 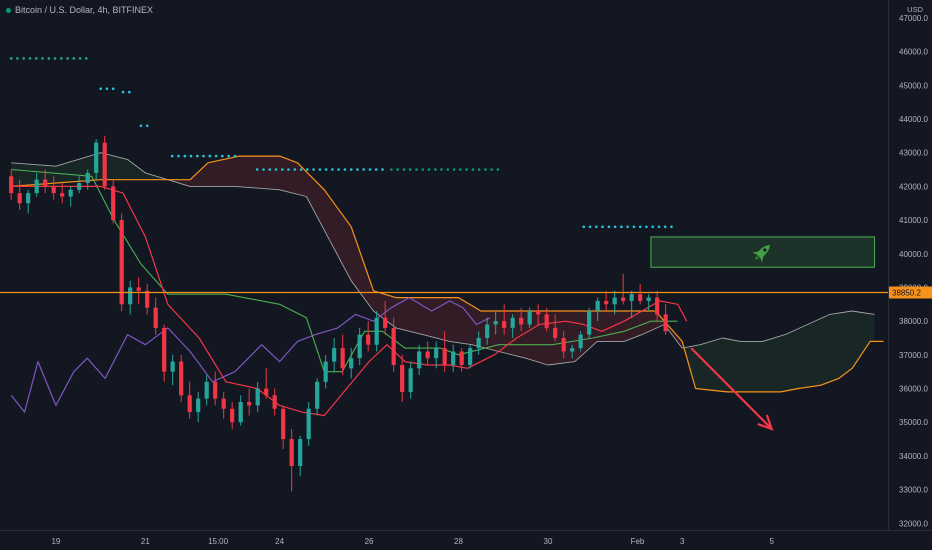 What do you see at coordinates (765, 422) in the screenshot?
I see `bearish-arrow-head` at bounding box center [765, 422].